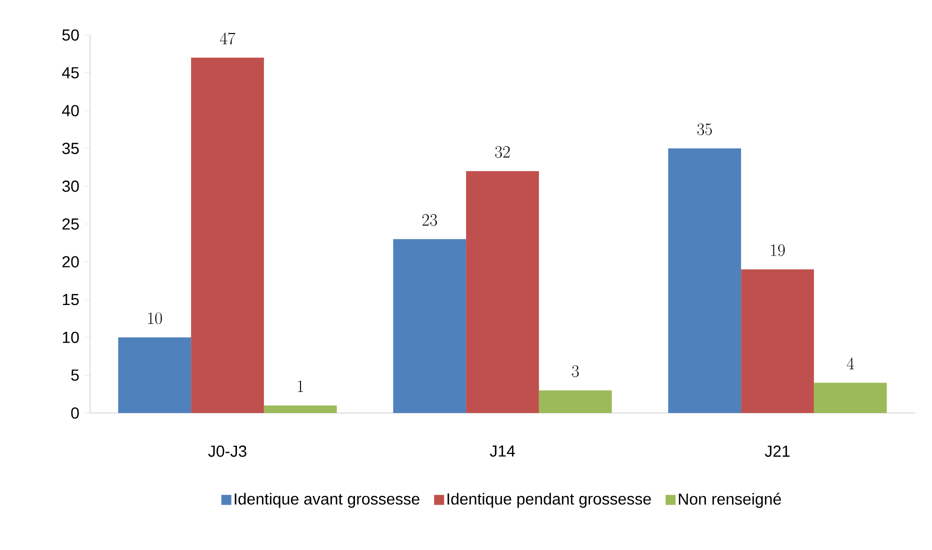 Image resolution: width=932 pixels, height=550 pixels. Describe the element at coordinates (70, 338) in the screenshot. I see `y-tick-label: 10` at that location.